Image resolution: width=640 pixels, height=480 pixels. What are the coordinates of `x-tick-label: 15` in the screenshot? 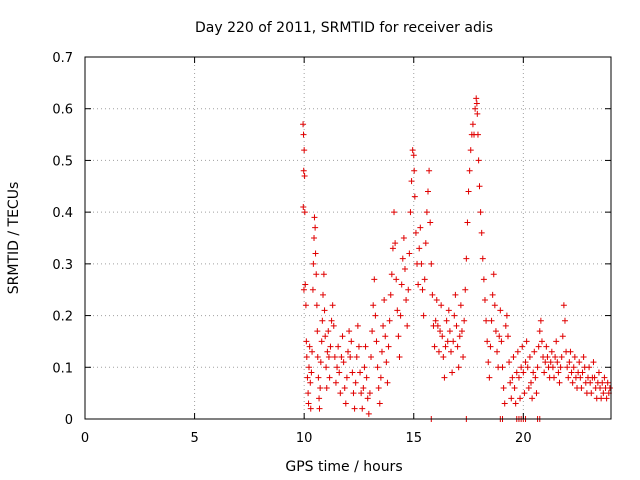 It's located at (413, 438).